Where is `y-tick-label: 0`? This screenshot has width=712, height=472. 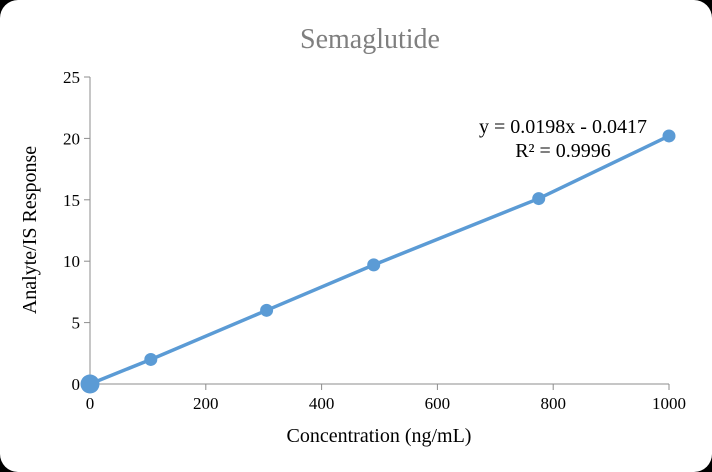
y-tick-label: 0 is located at coordinates (76, 384).